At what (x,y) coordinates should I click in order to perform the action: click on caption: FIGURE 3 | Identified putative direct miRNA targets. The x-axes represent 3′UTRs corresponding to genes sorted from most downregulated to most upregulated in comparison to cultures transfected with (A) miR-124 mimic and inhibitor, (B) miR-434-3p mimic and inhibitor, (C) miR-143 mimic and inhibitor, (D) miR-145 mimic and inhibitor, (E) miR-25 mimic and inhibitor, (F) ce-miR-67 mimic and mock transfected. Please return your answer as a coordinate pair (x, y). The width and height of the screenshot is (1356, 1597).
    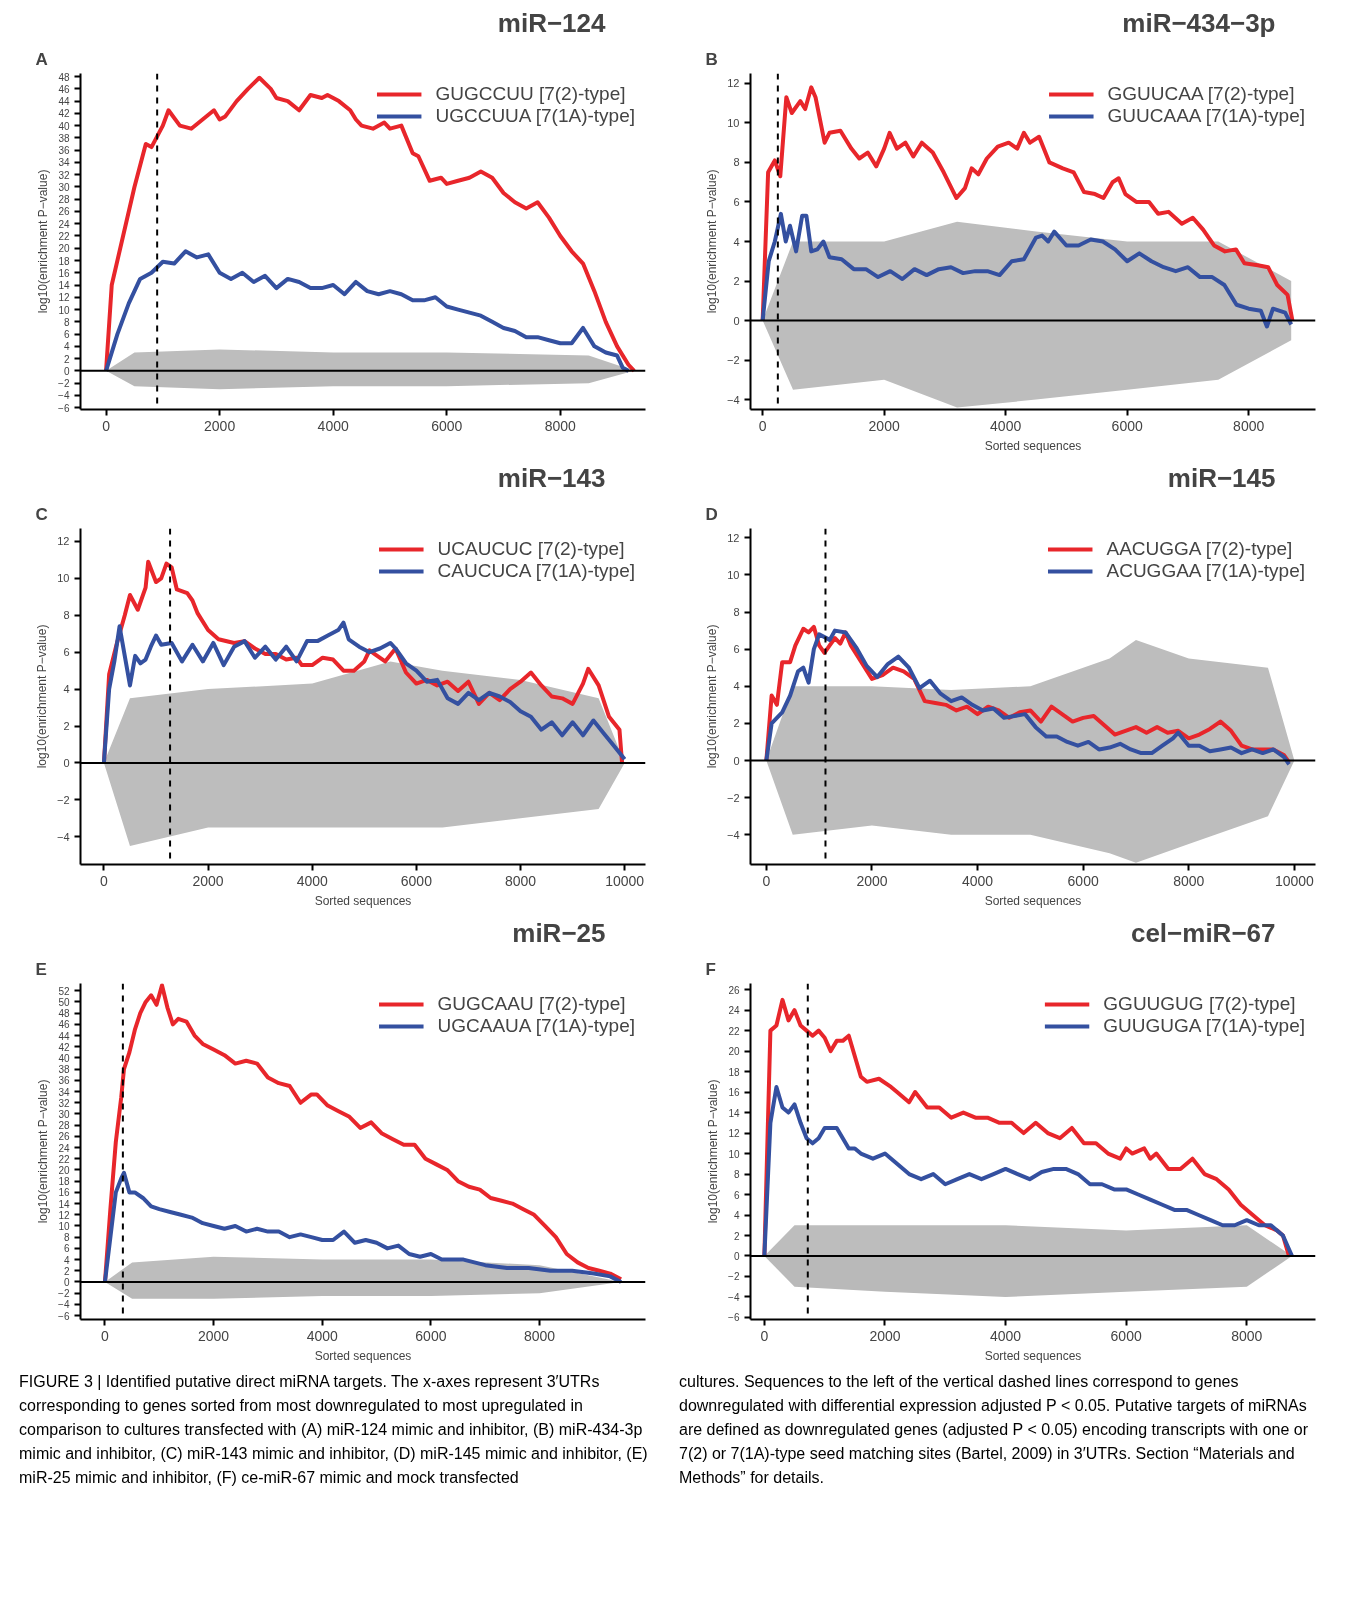
    Looking at the image, I should click on (333, 1430).